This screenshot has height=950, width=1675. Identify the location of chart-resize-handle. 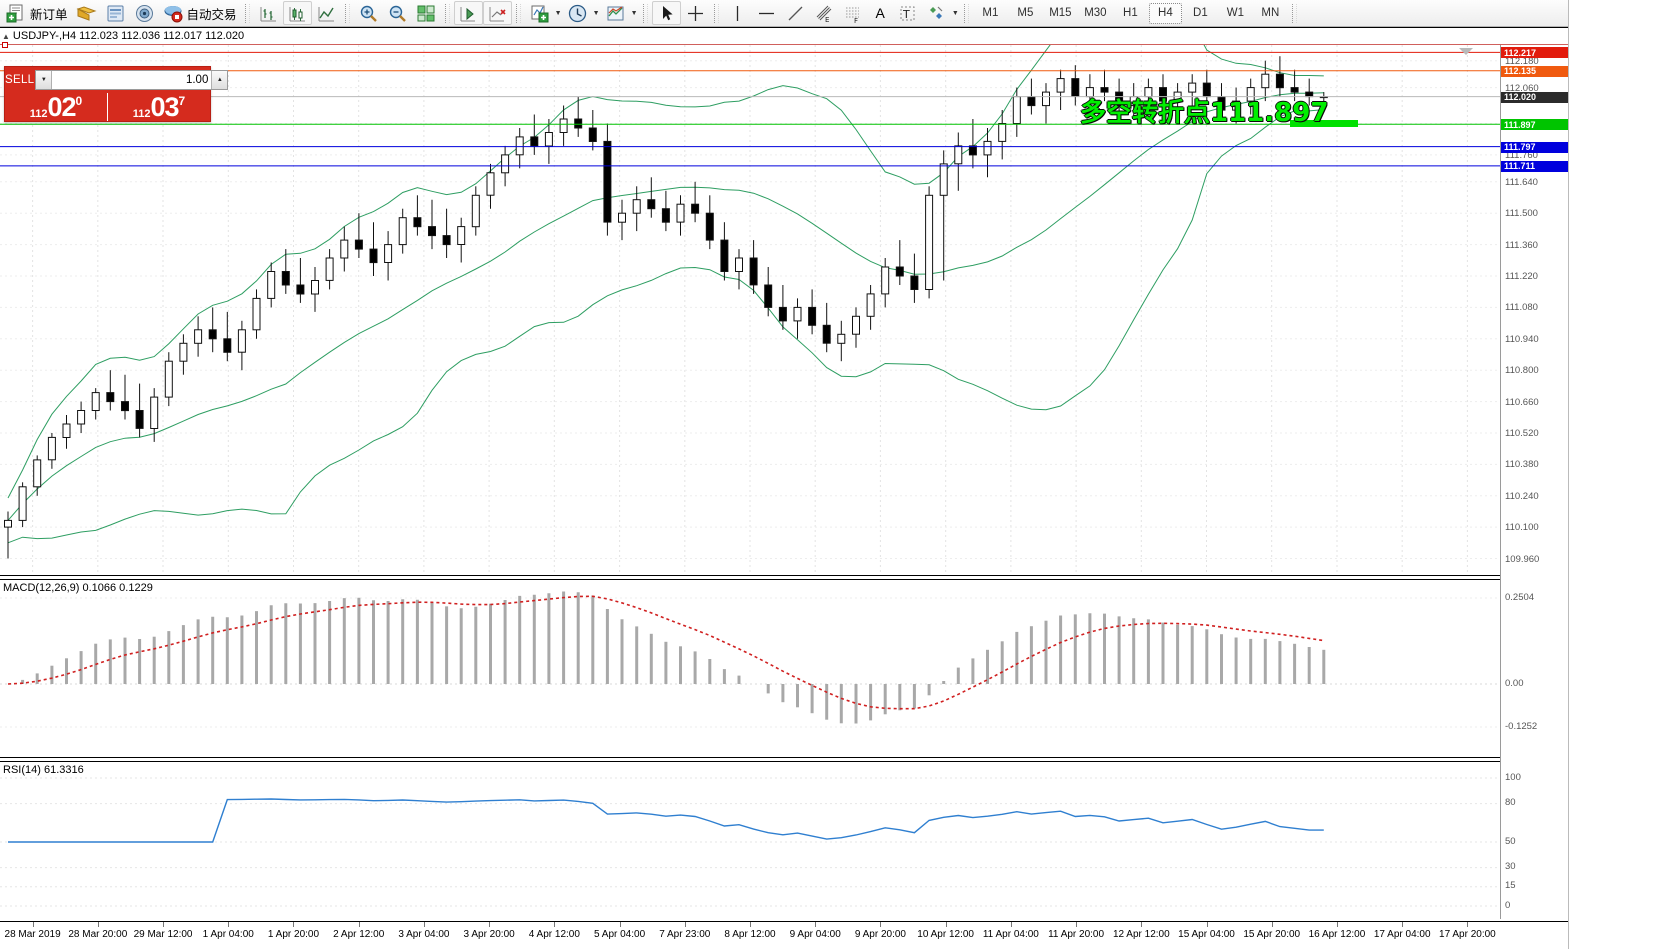
(5, 45).